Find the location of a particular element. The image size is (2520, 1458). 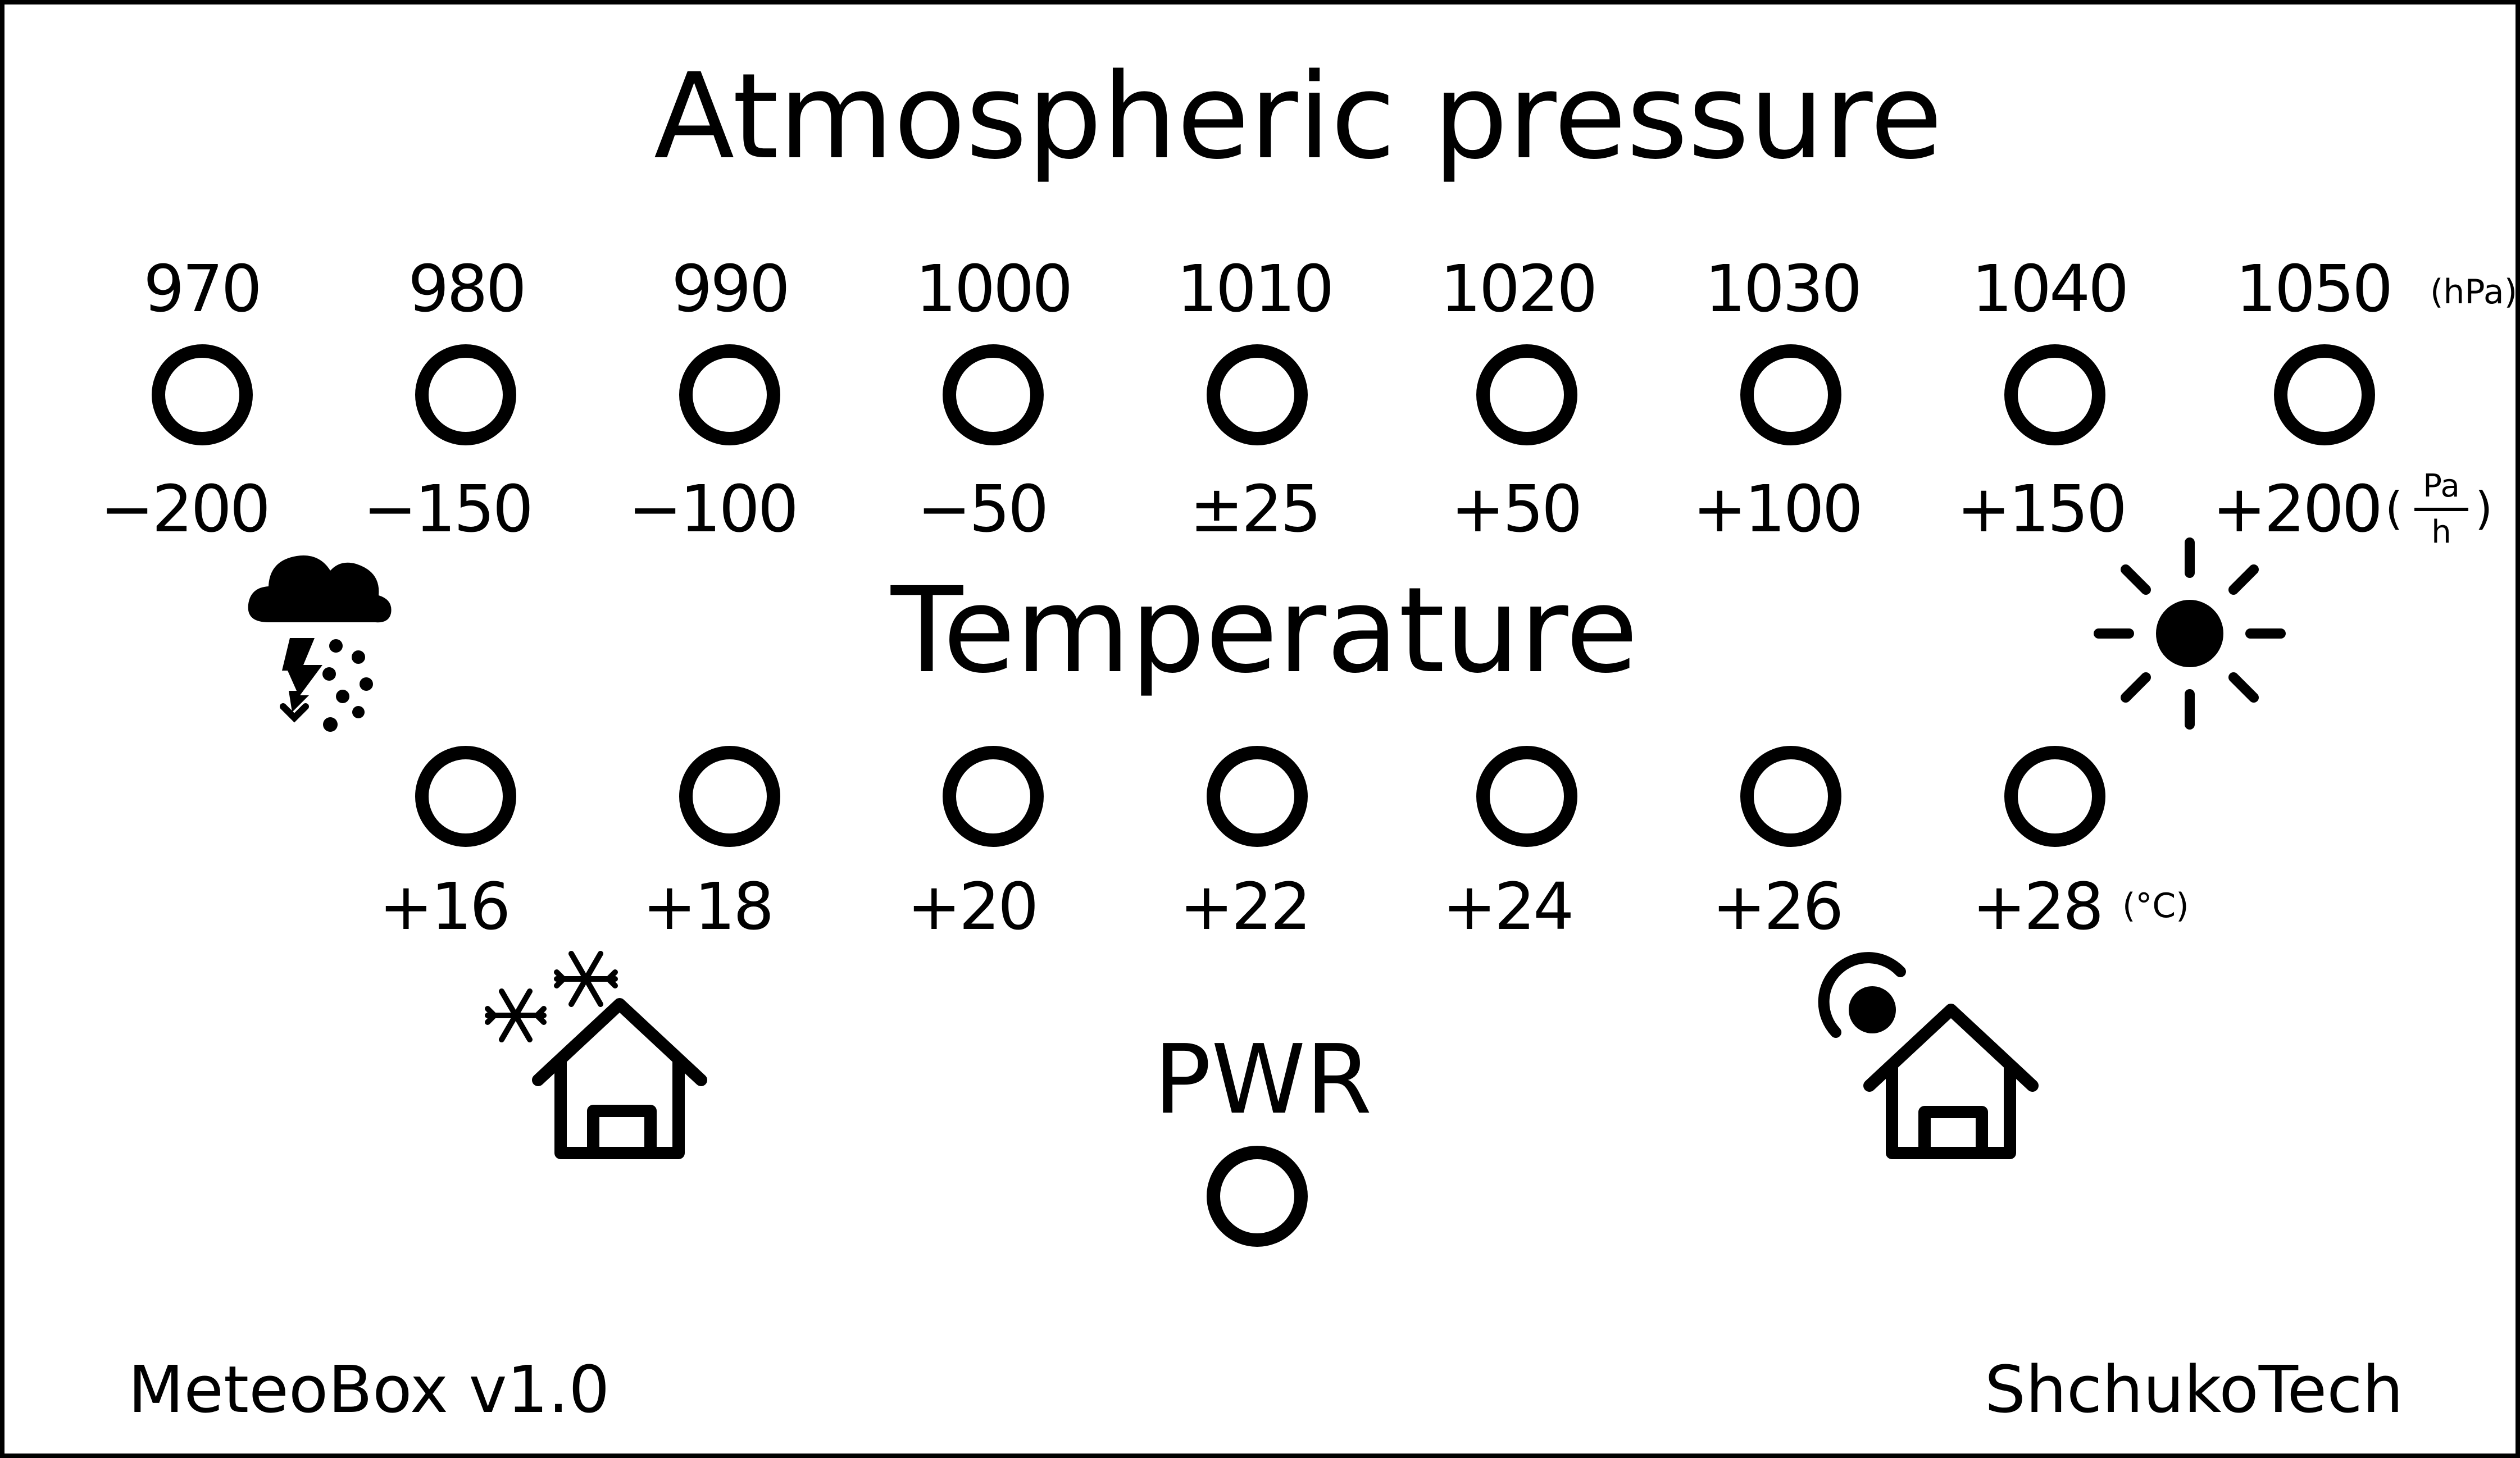

pressure-label: 1050 is located at coordinates (2314, 290).